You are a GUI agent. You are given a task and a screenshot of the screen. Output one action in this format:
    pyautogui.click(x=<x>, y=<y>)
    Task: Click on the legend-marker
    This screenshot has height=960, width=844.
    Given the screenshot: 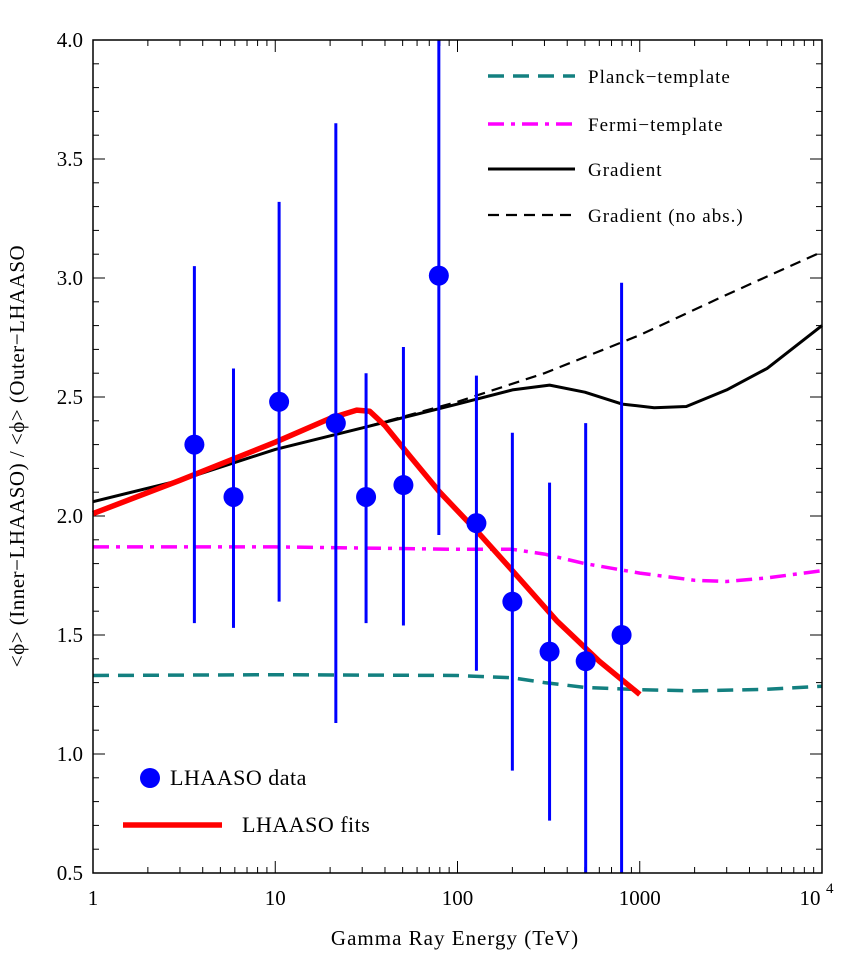 What is the action you would take?
    pyautogui.click(x=150, y=778)
    